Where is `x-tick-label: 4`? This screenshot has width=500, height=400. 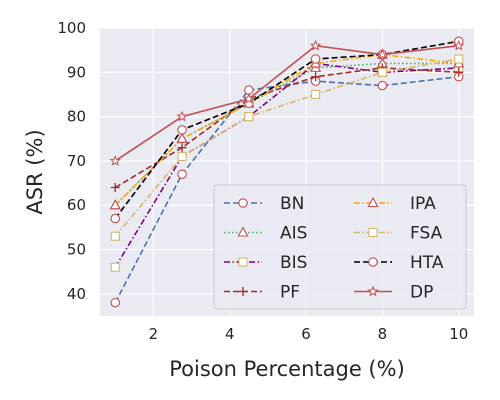 x-tick-label: 4 is located at coordinates (230, 334).